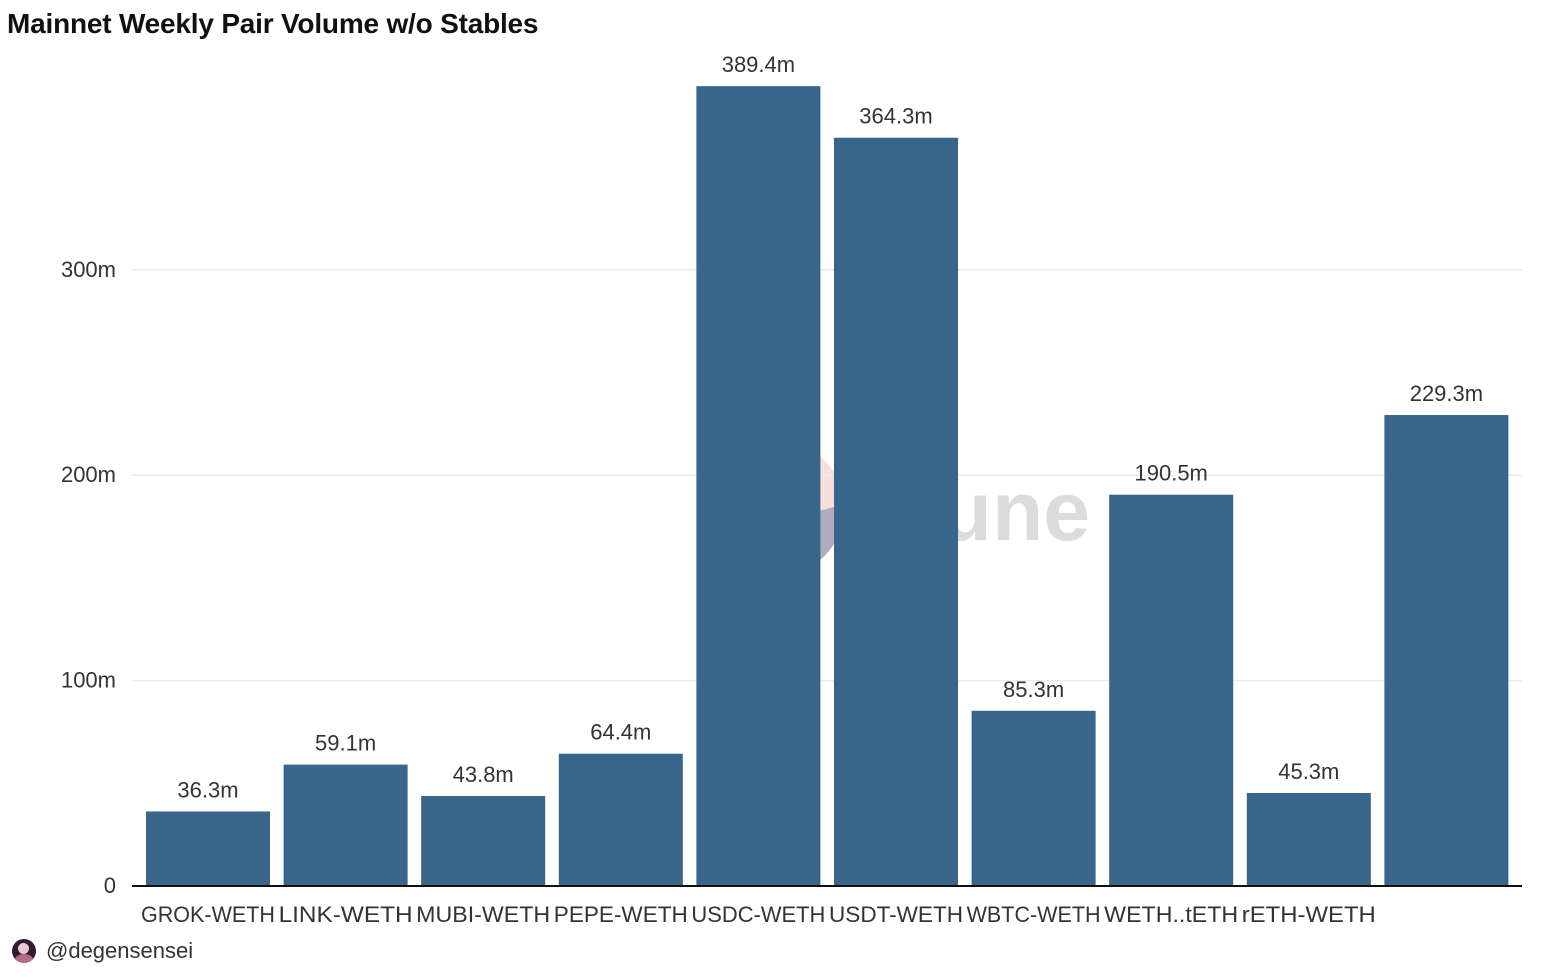 The width and height of the screenshot is (1550, 978). I want to click on bar-value-label: 190.5m, so click(1171, 473).